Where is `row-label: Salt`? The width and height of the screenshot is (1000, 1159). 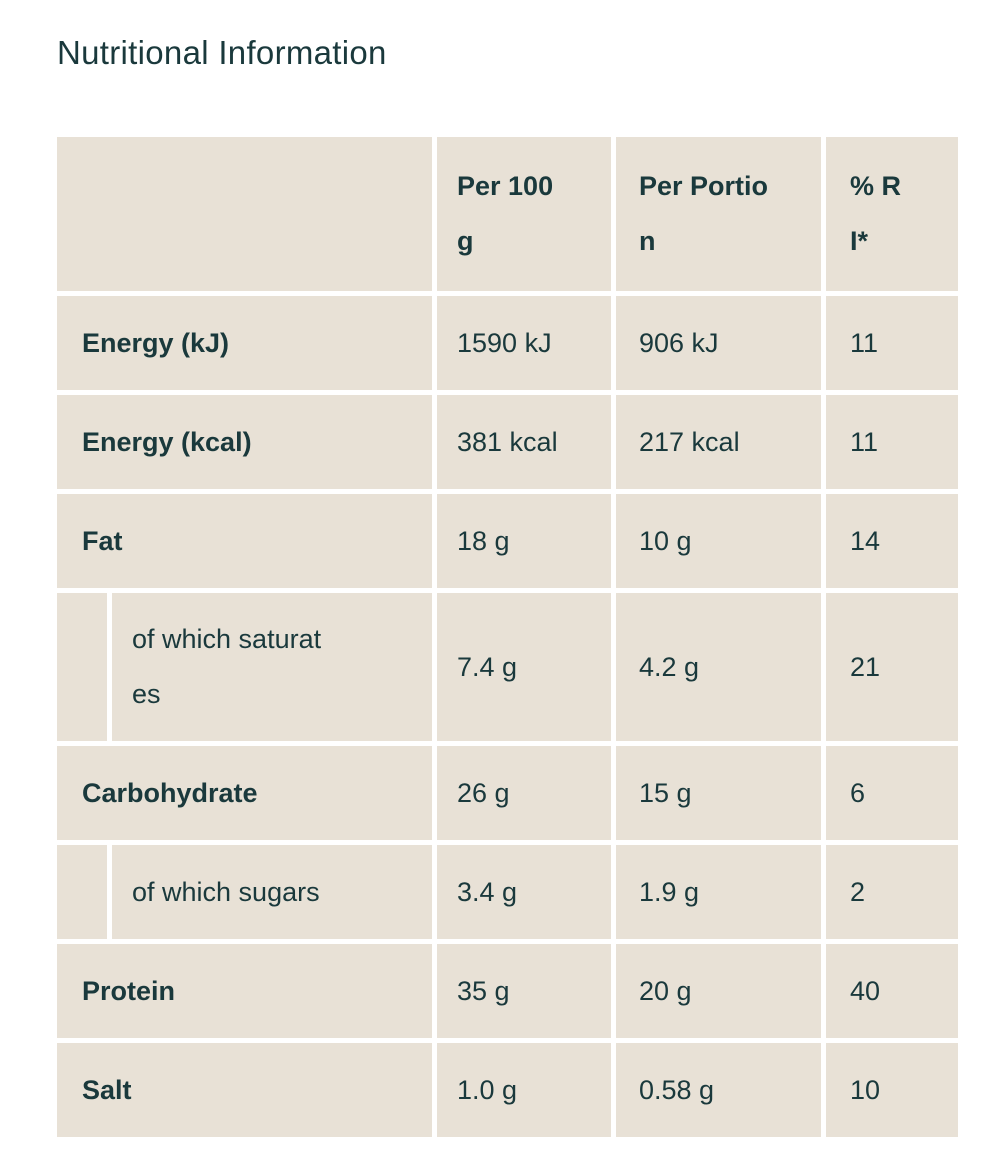
row-label: Salt is located at coordinates (244, 1090).